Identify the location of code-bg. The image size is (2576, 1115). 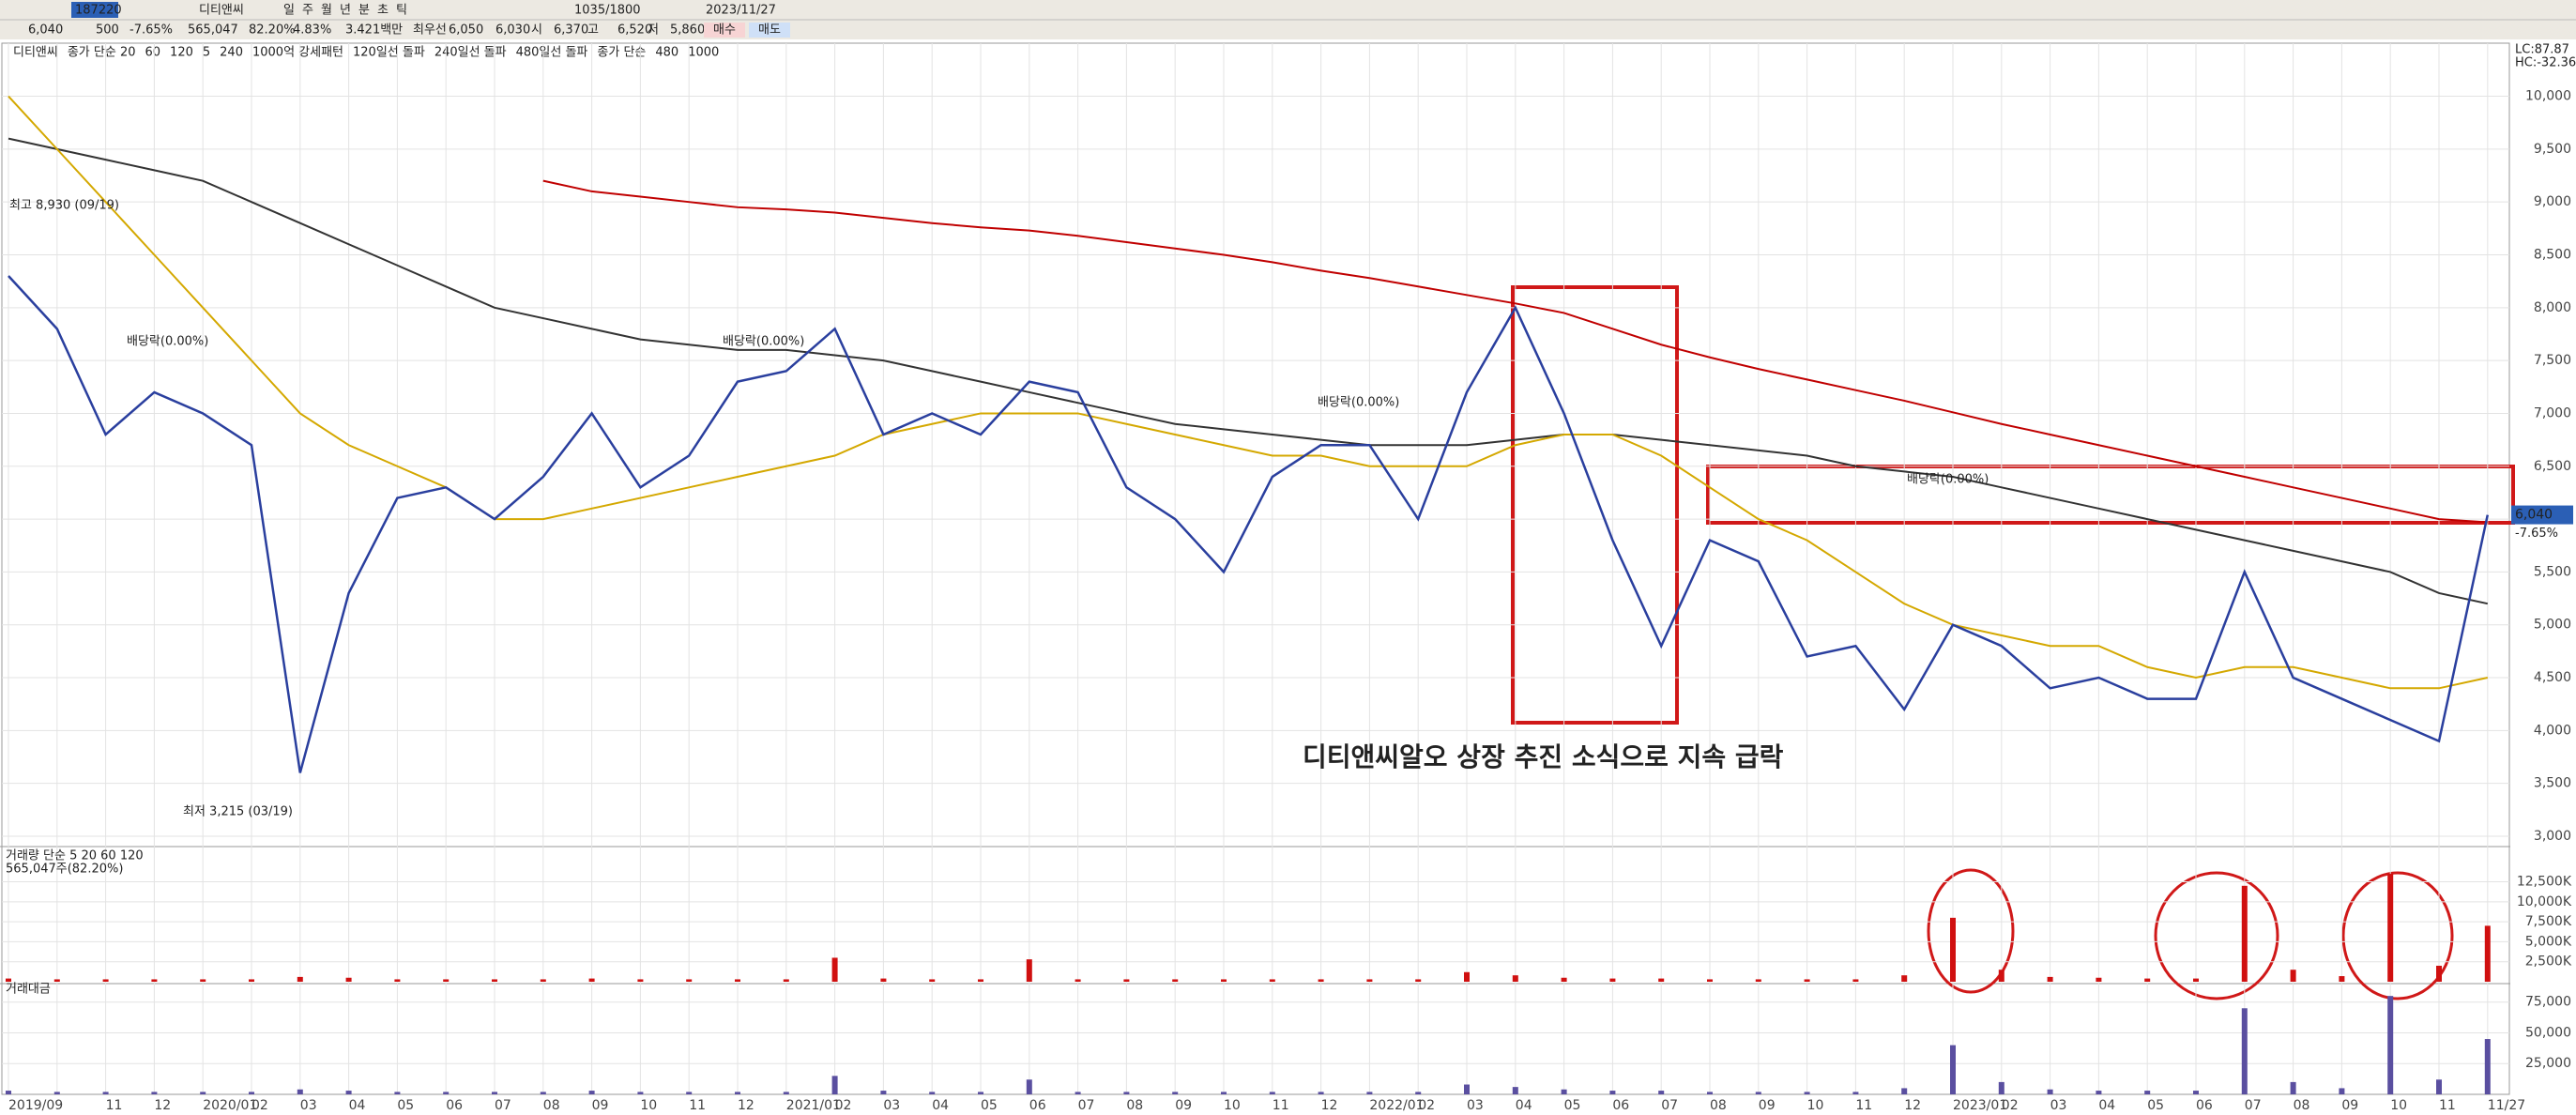
(94, 10).